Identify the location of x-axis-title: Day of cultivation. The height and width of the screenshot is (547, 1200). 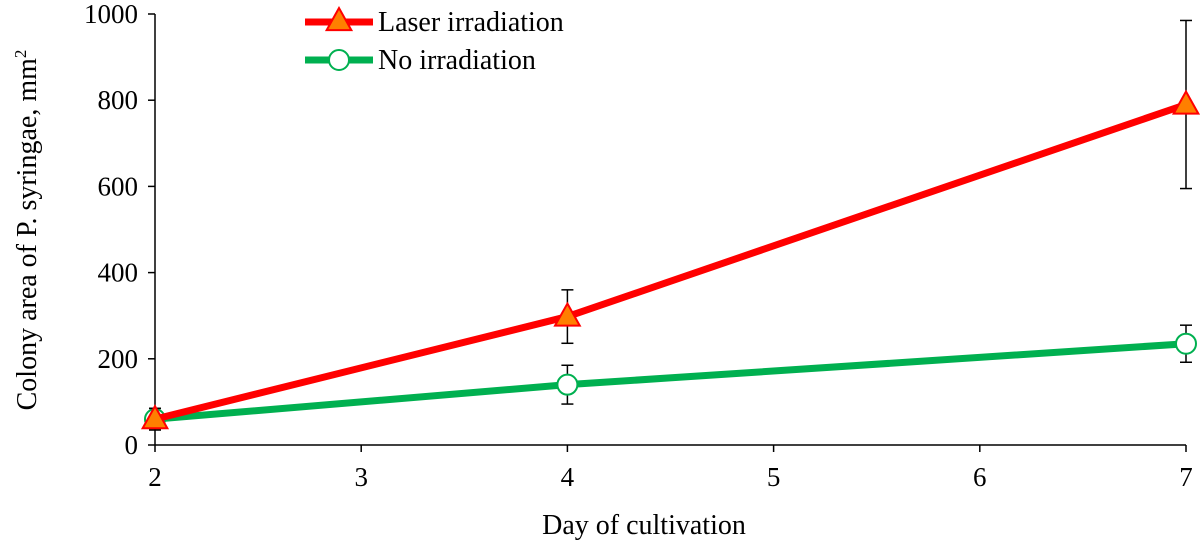
(644, 525).